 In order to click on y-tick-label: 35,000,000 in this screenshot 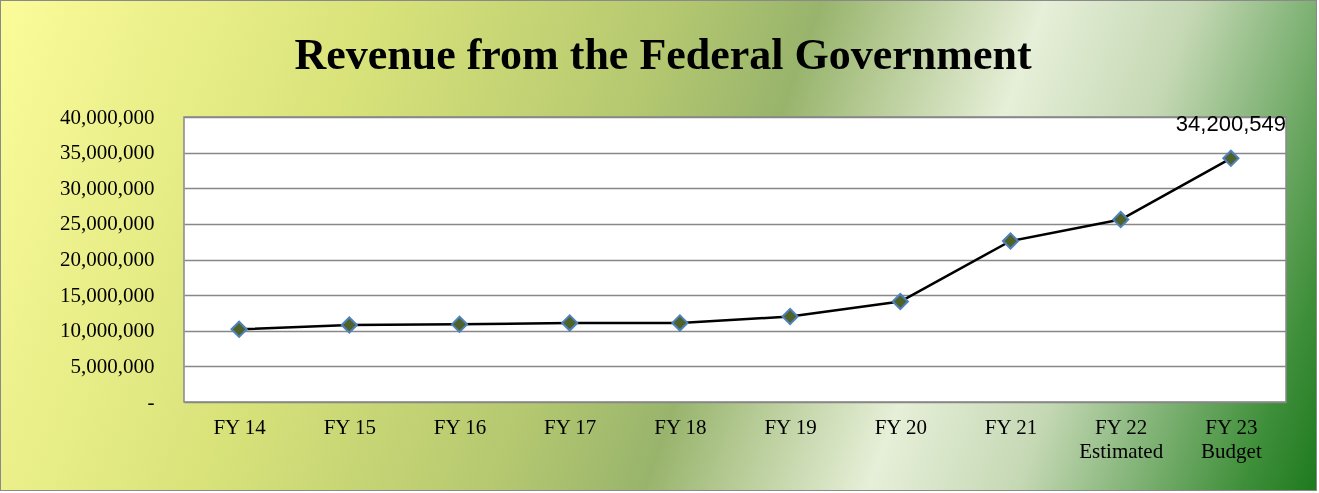, I will do `click(107, 152)`.